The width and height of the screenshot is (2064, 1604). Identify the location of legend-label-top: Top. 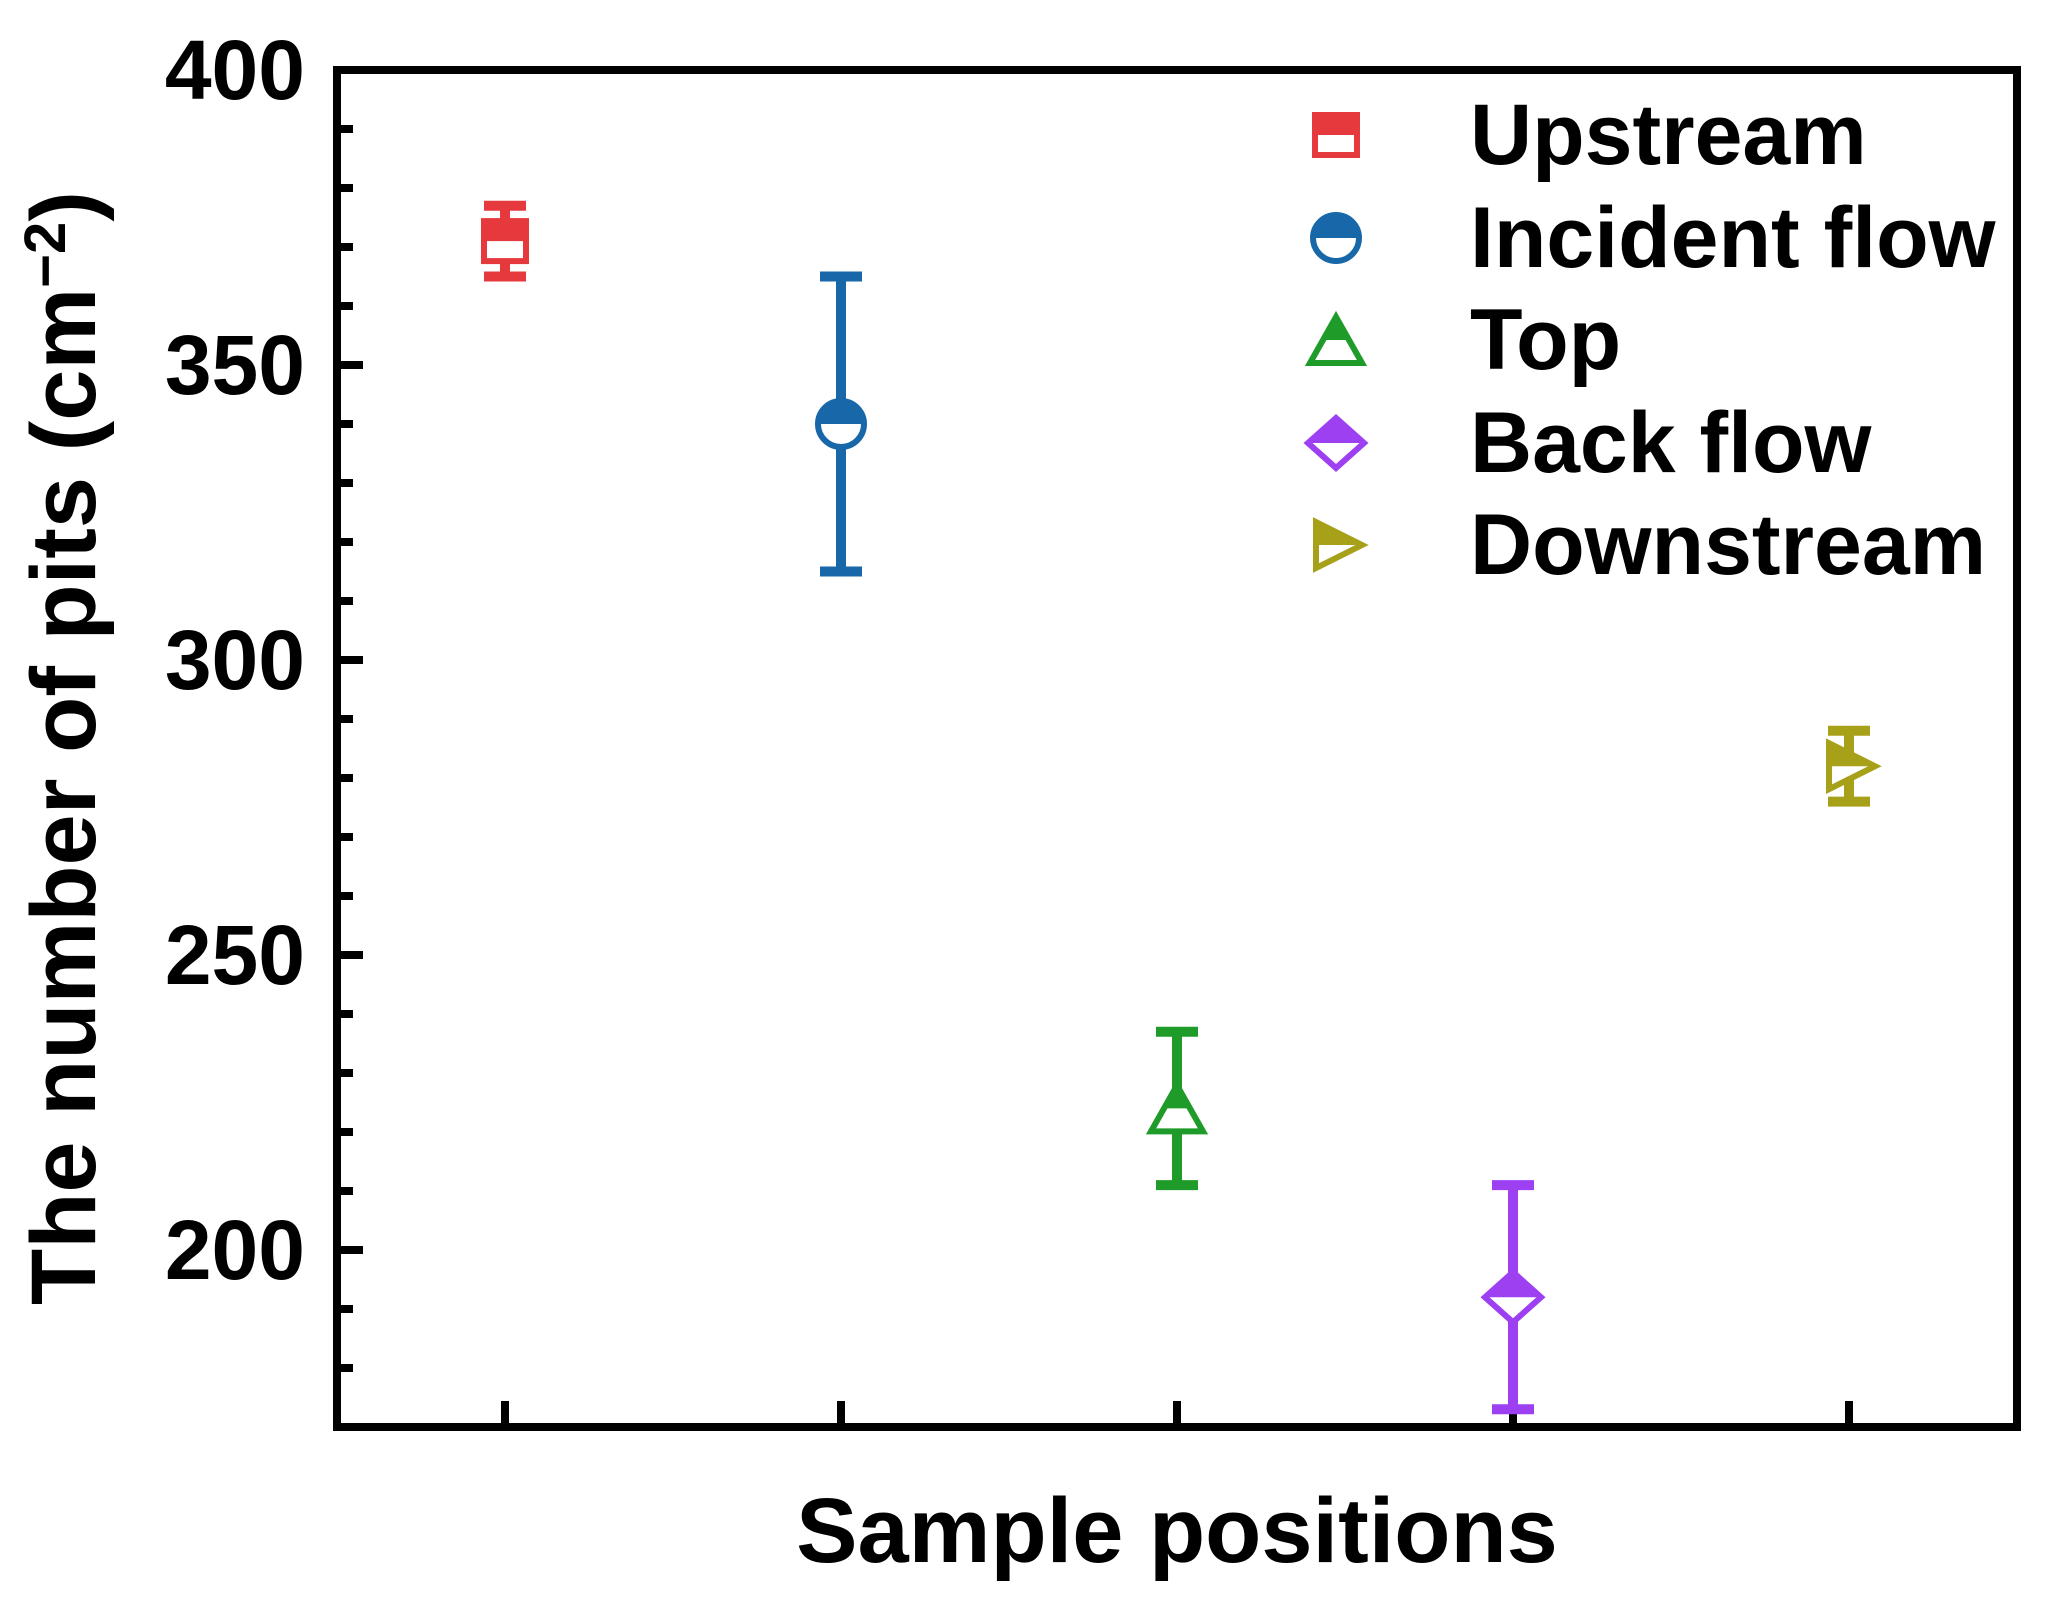
(1545, 340).